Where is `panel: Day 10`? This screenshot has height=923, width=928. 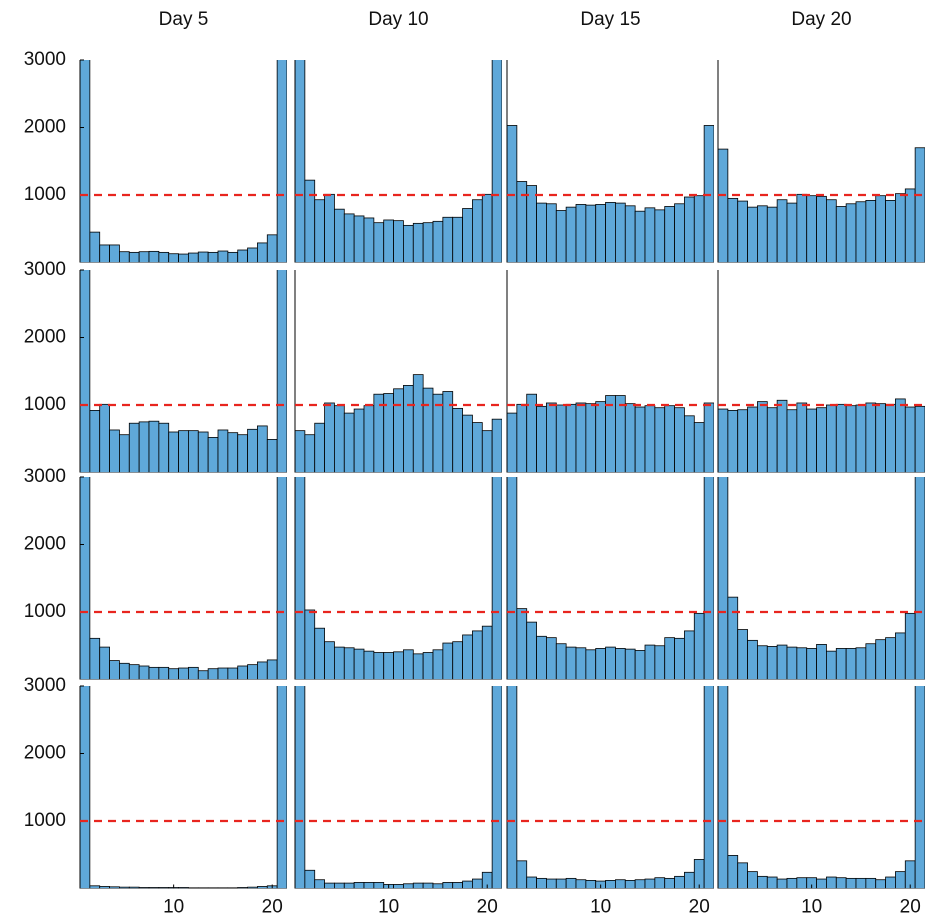
panel: Day 10 is located at coordinates (398, 136).